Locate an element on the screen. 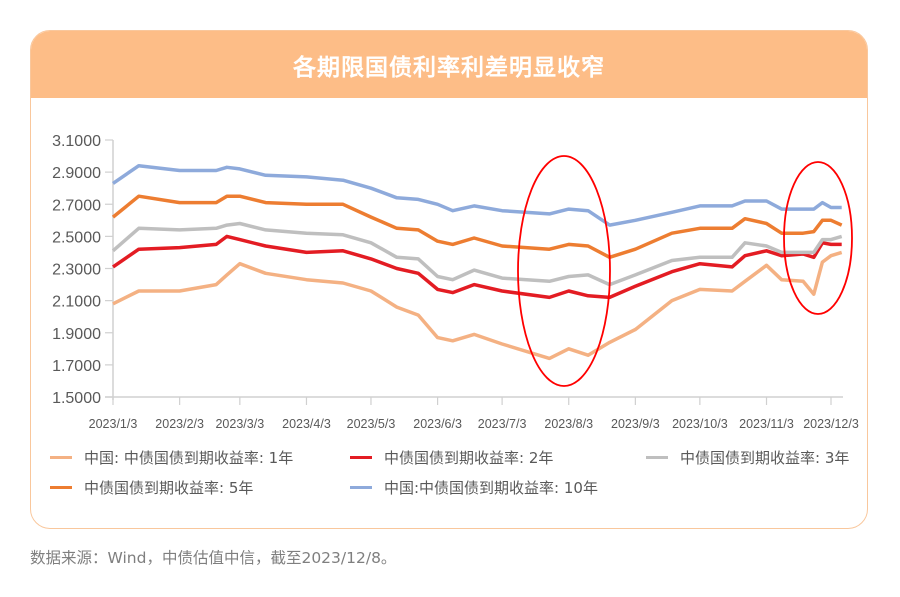 This screenshot has width=900, height=597. legend-label: 中债国债到期收益率: 2年 is located at coordinates (469, 458).